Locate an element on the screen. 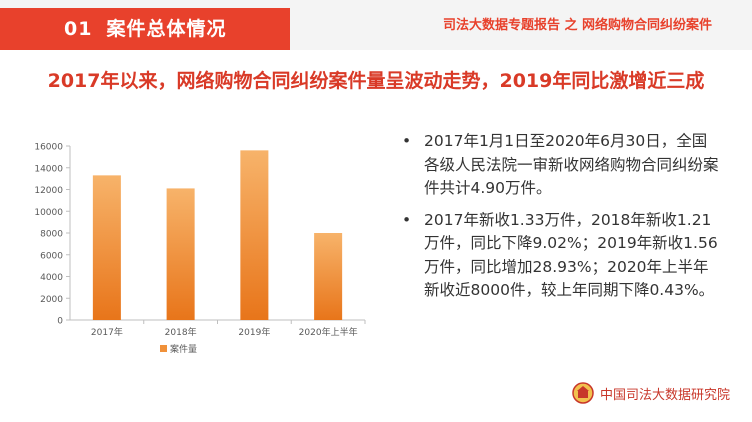 This screenshot has height=422, width=752. x-tick-label: 2018年 is located at coordinates (181, 332).